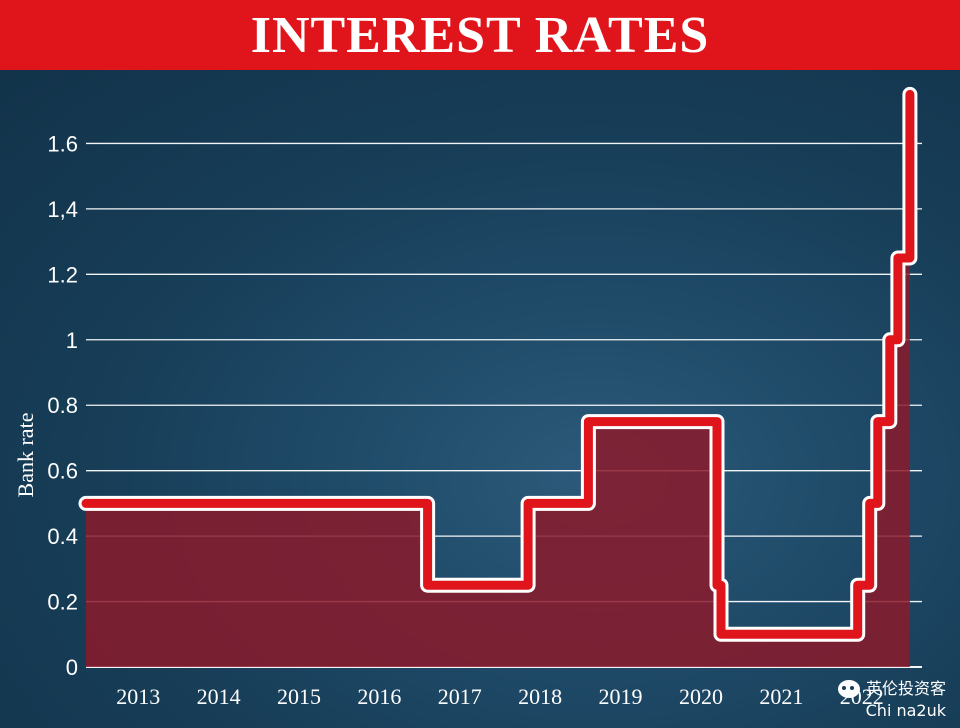  What do you see at coordinates (905, 710) in the screenshot?
I see `watermark-line2: Chi na2uk` at bounding box center [905, 710].